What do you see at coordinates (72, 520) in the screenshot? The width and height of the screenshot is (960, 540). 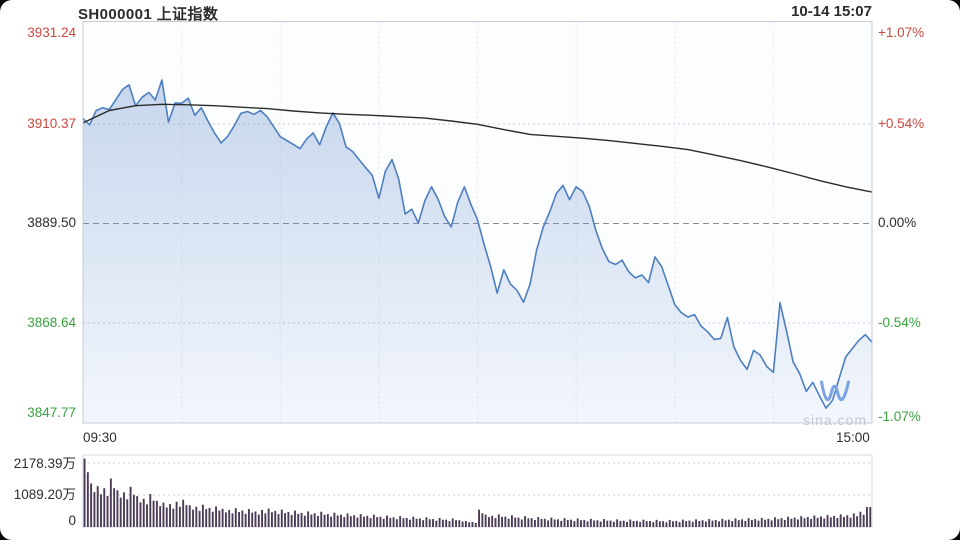 I see `volume-axis-label-2: 0` at bounding box center [72, 520].